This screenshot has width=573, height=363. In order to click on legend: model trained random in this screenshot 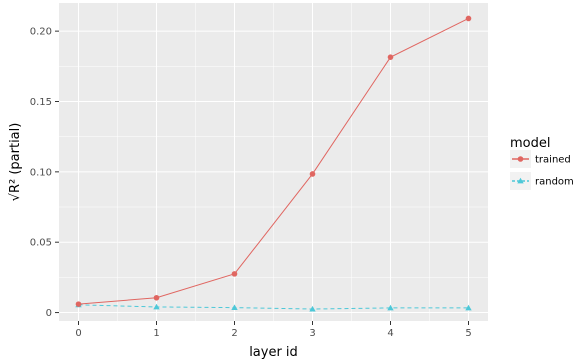, I will do `click(541, 163)`.